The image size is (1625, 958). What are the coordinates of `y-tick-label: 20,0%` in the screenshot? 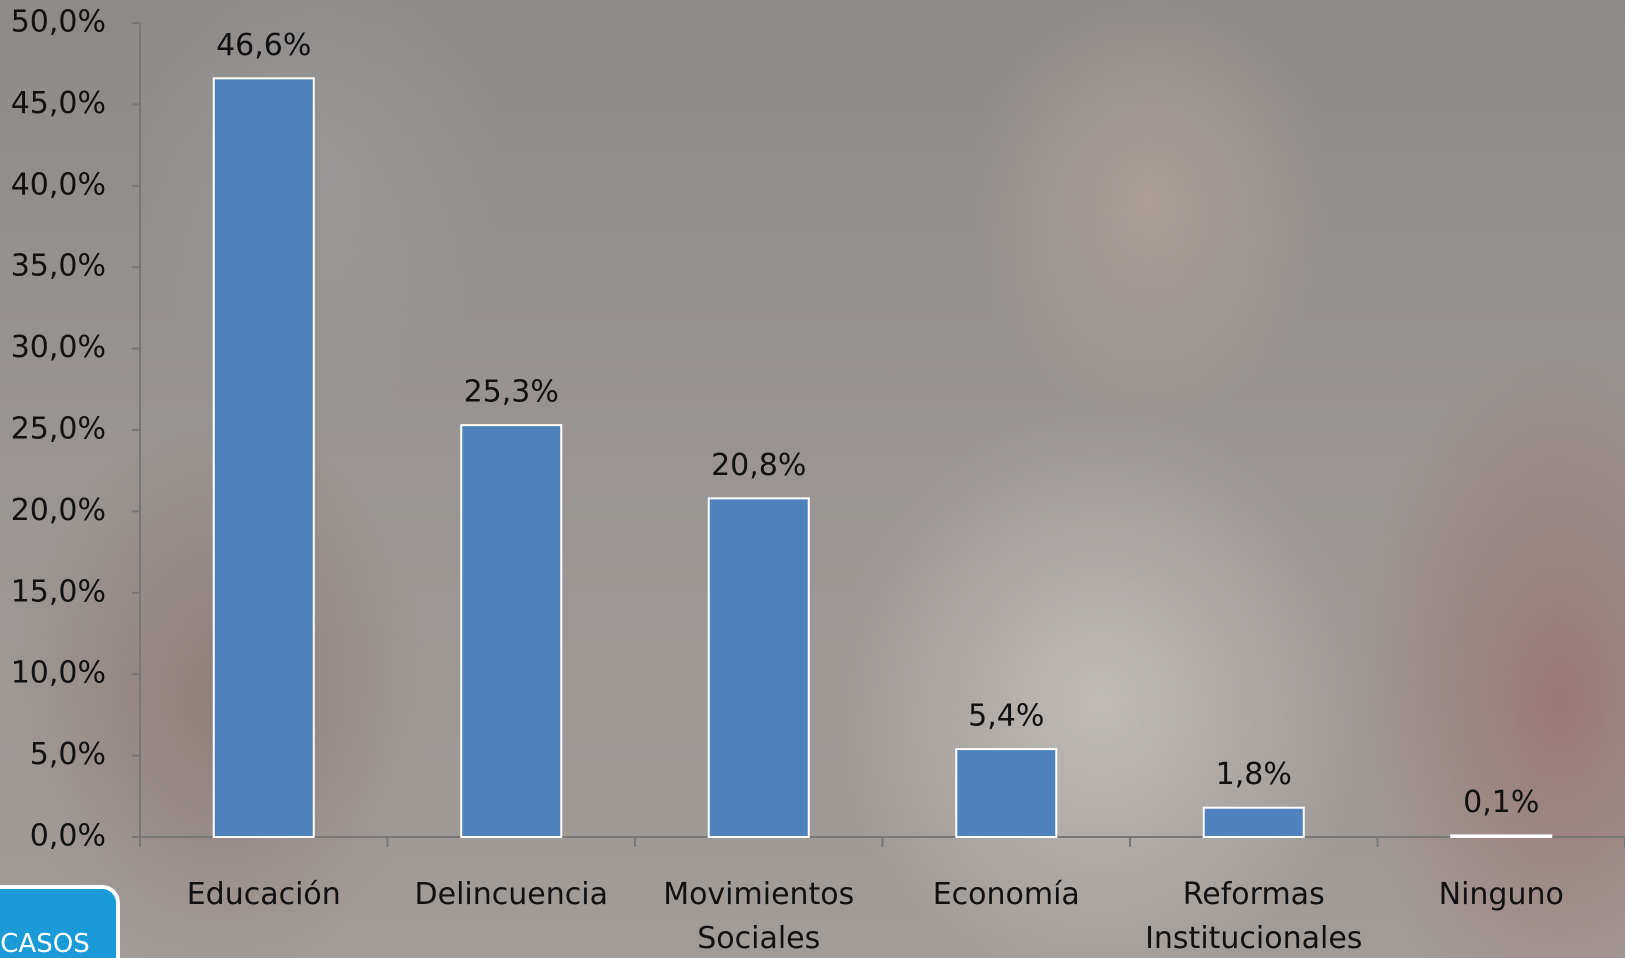 It's located at (58, 510).